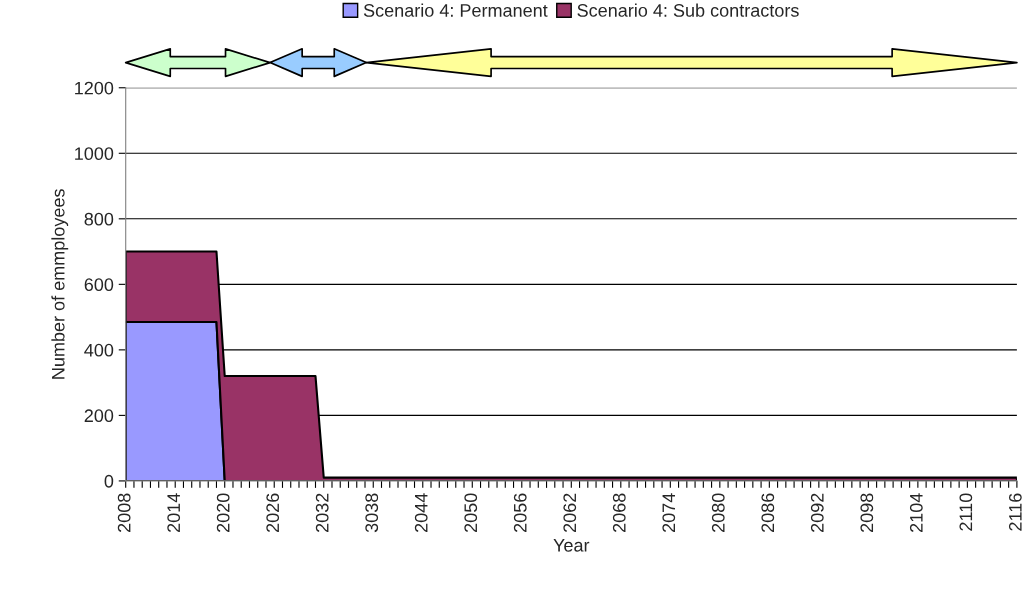  Describe the element at coordinates (372, 513) in the screenshot. I see `x-tick-label: 3038` at that location.